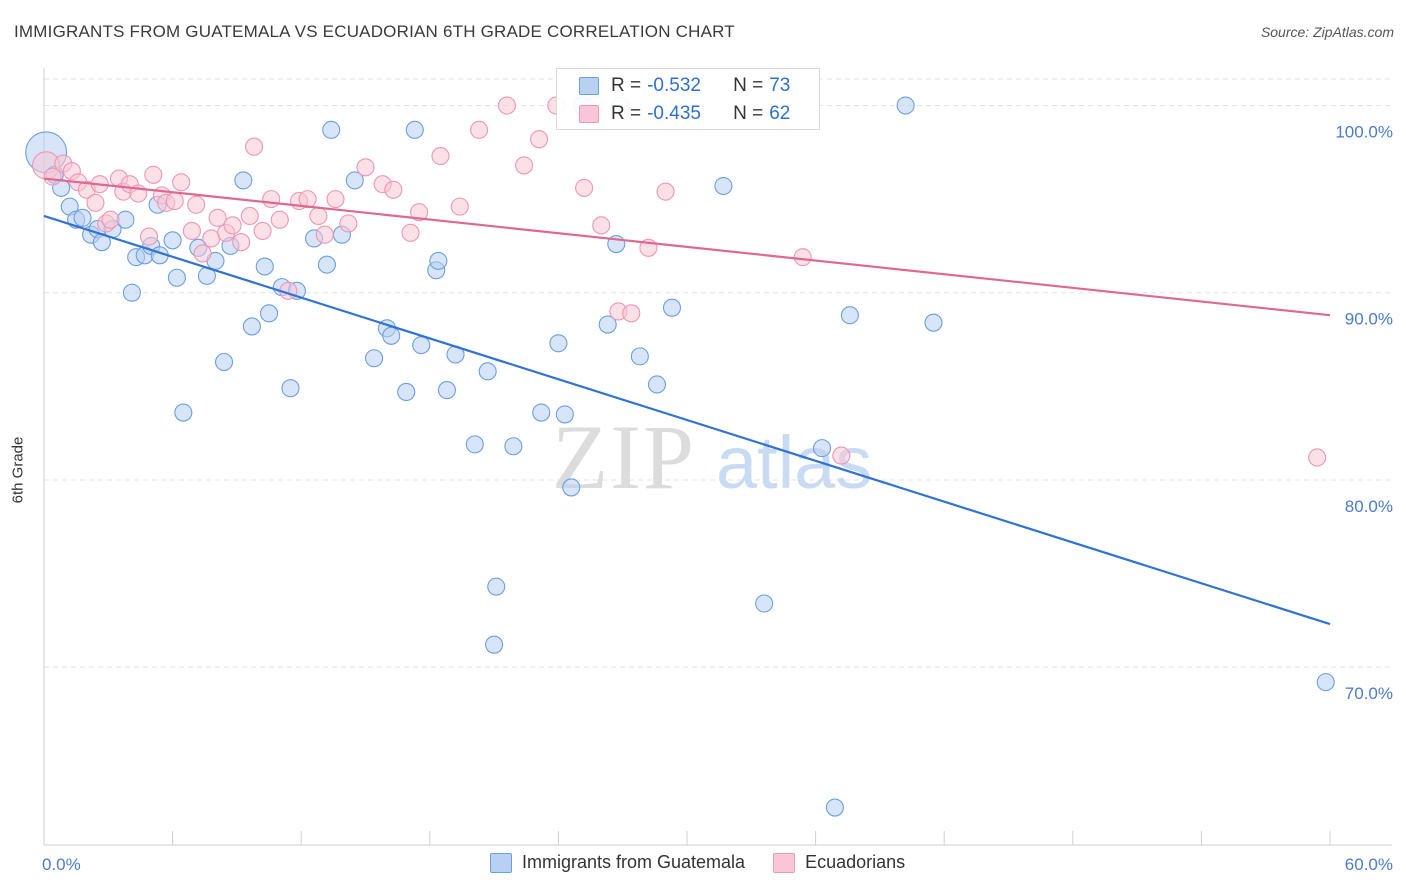 Image resolution: width=1406 pixels, height=892 pixels. What do you see at coordinates (61, 864) in the screenshot?
I see `x-tick-label: 0.0%` at bounding box center [61, 864].